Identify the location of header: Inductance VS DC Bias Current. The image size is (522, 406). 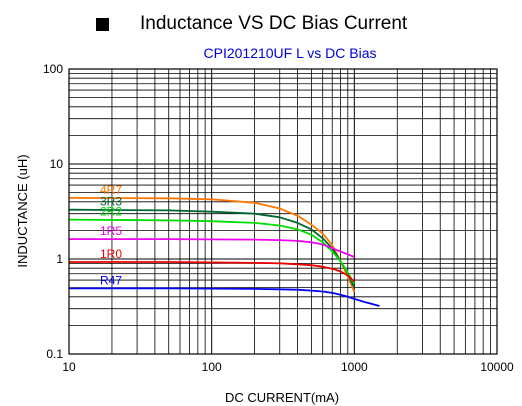
(261, 20).